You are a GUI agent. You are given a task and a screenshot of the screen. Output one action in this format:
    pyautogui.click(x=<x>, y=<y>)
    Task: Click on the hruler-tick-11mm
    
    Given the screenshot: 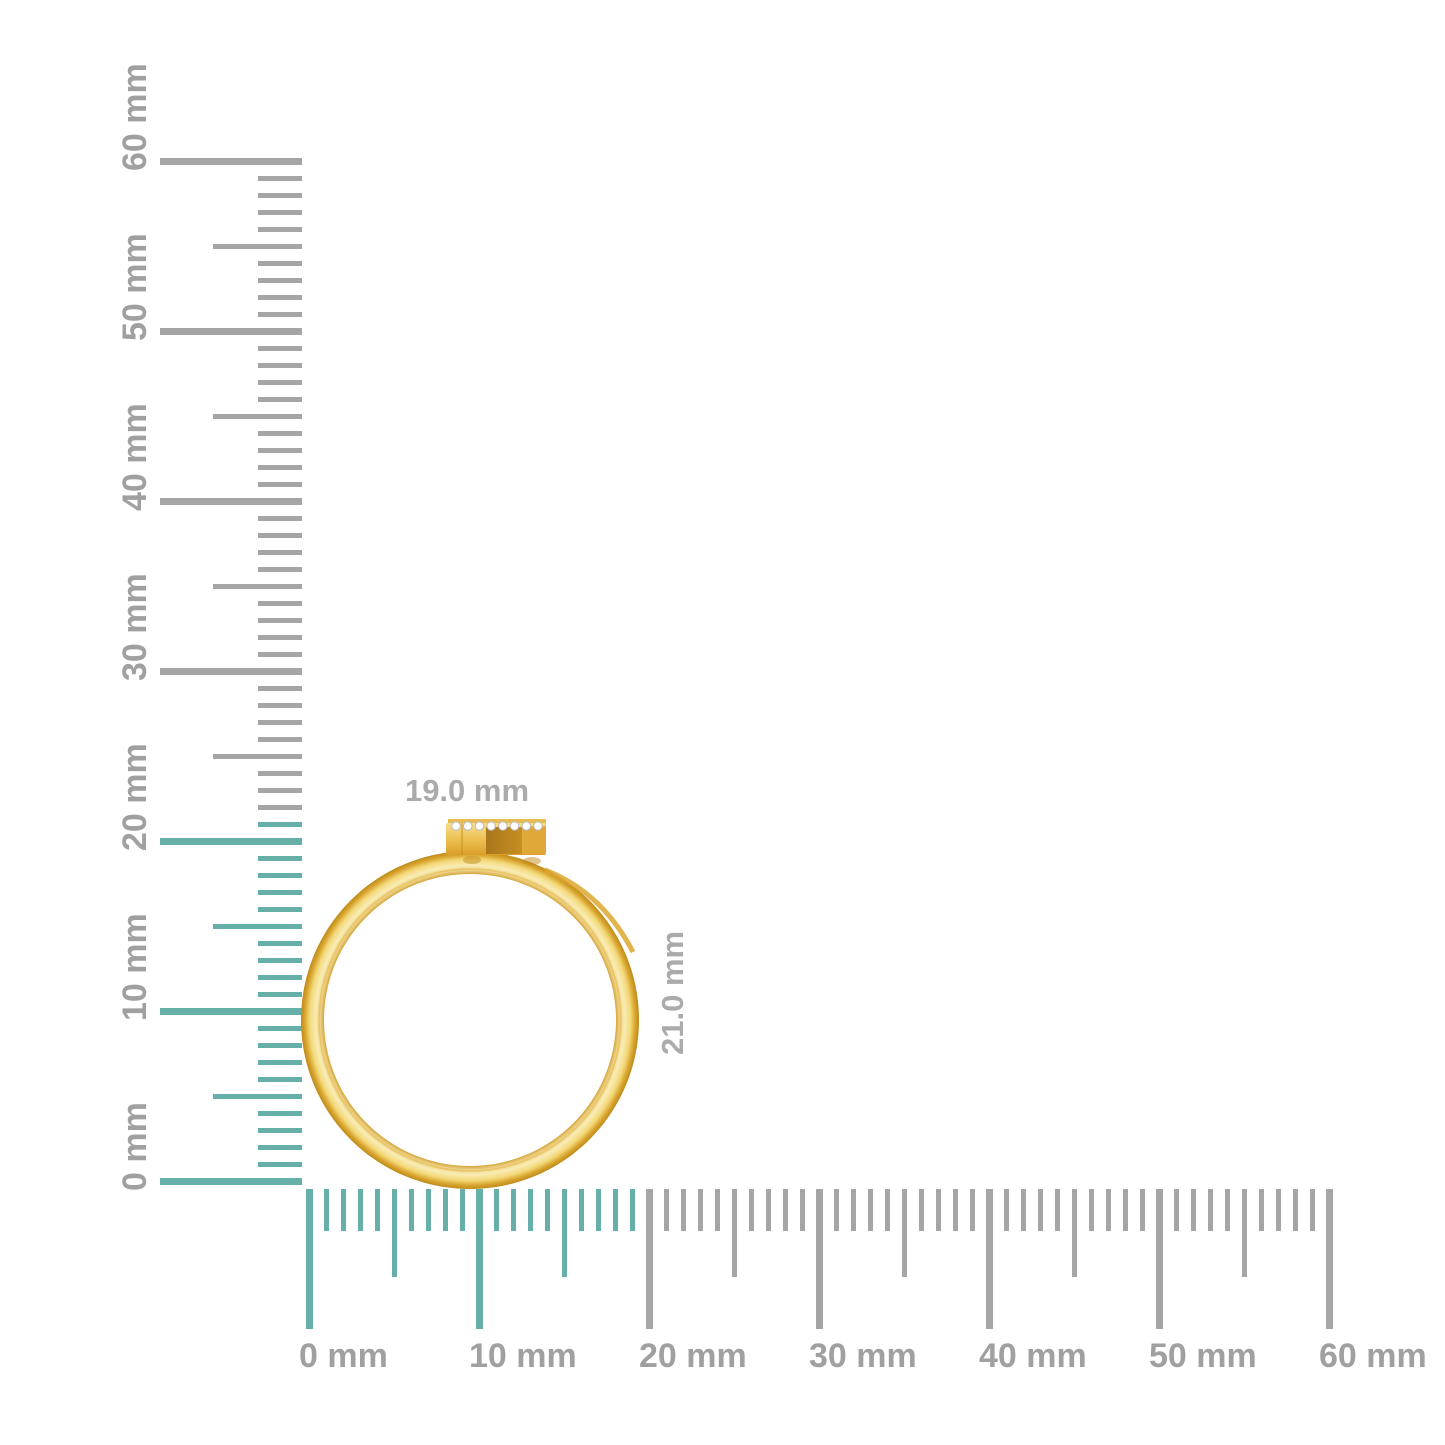 What is the action you would take?
    pyautogui.click(x=496, y=1210)
    